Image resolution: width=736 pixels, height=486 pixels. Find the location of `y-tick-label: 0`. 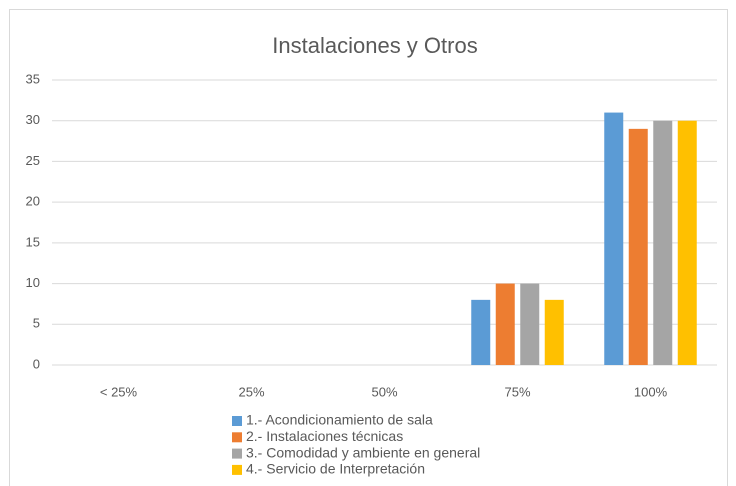

y-tick-label: 0 is located at coordinates (36, 363).